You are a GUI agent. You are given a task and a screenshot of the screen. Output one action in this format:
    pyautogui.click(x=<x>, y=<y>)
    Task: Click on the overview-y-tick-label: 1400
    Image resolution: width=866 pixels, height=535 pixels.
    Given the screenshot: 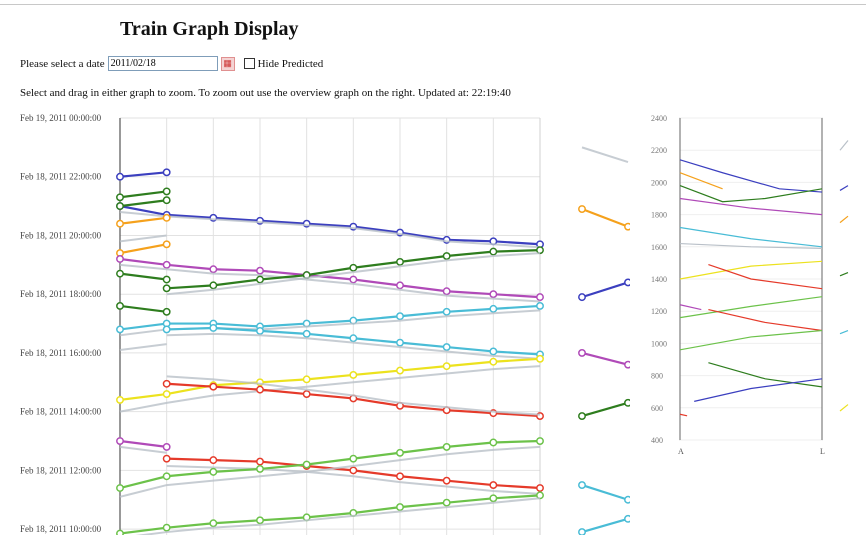 What is the action you would take?
    pyautogui.click(x=659, y=279)
    